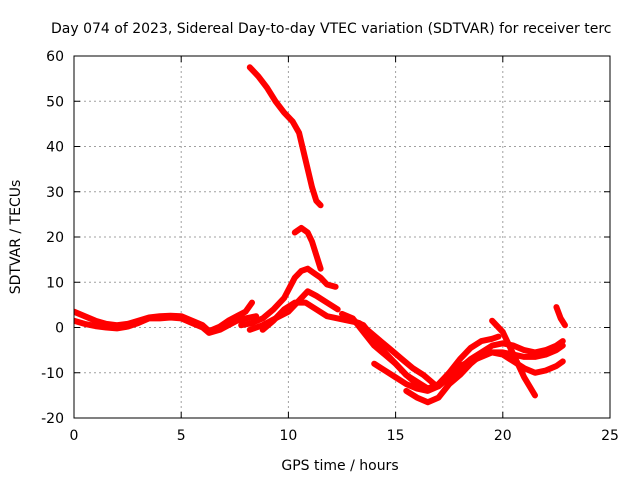 The image size is (640, 480). What do you see at coordinates (59, 329) in the screenshot?
I see `y-tick-label: 0` at bounding box center [59, 329].